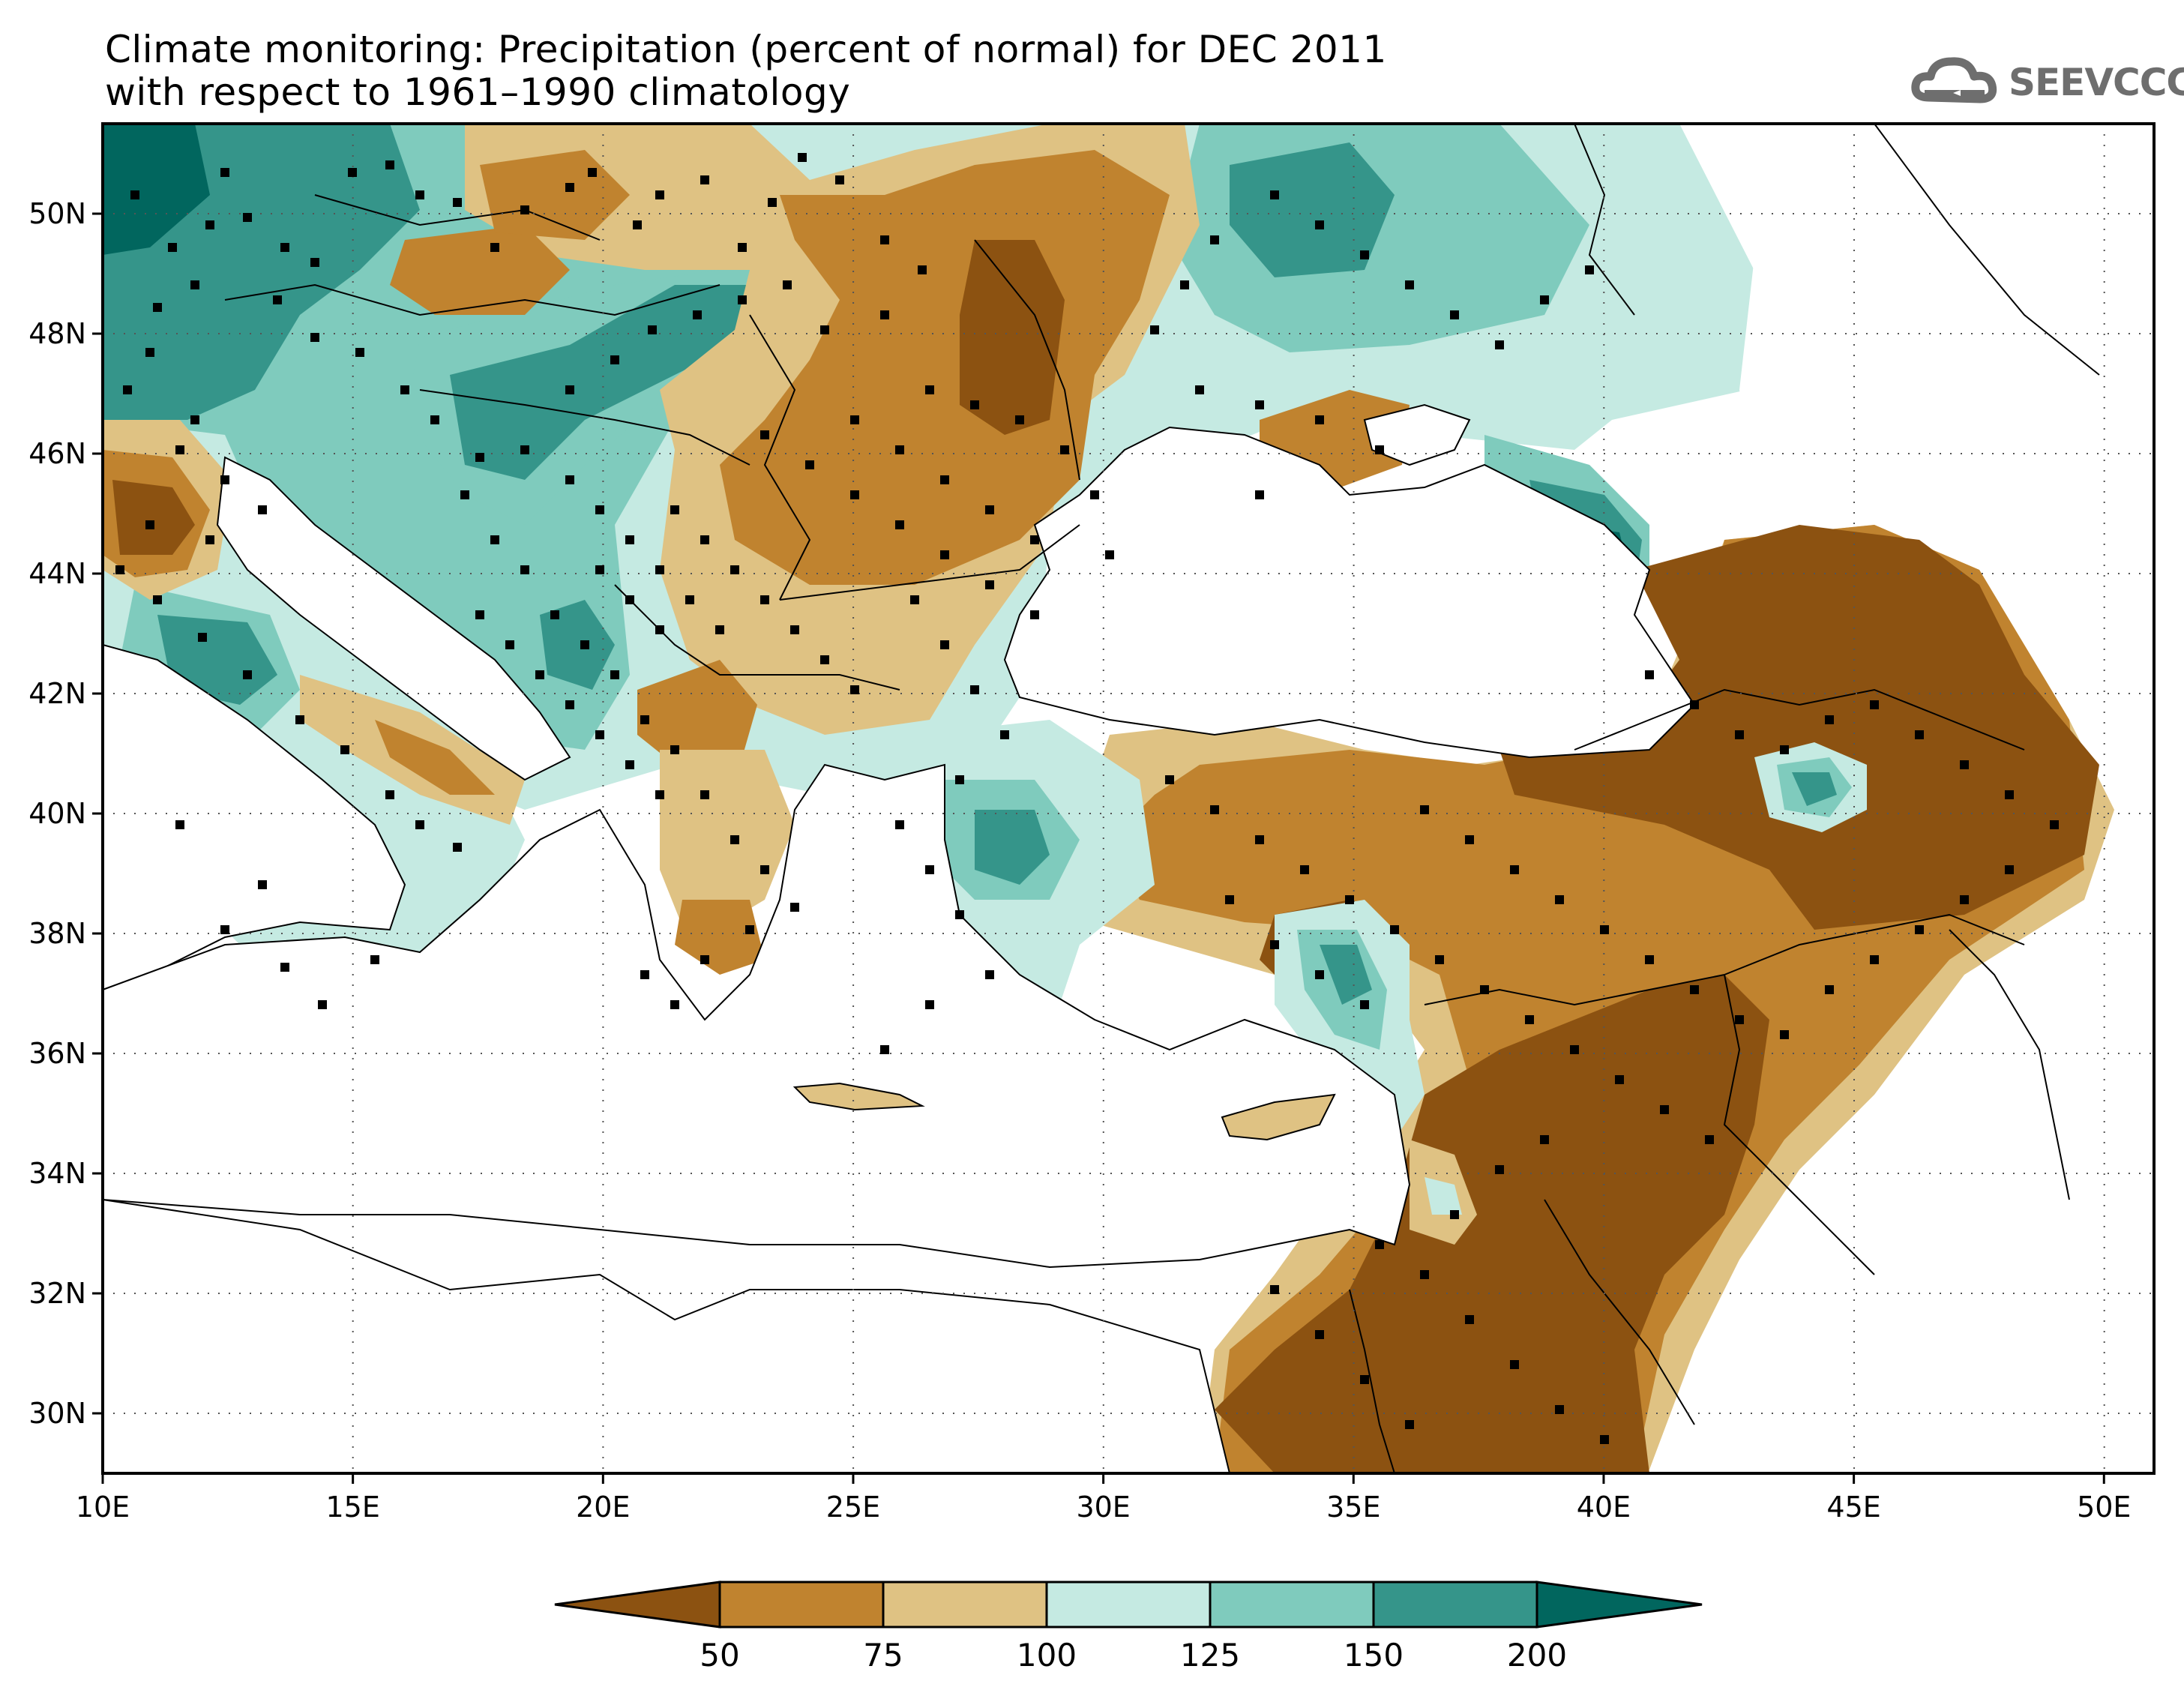 The image size is (2184, 1687). Describe the element at coordinates (1417, 434) in the screenshot. I see `azov-sea` at that location.